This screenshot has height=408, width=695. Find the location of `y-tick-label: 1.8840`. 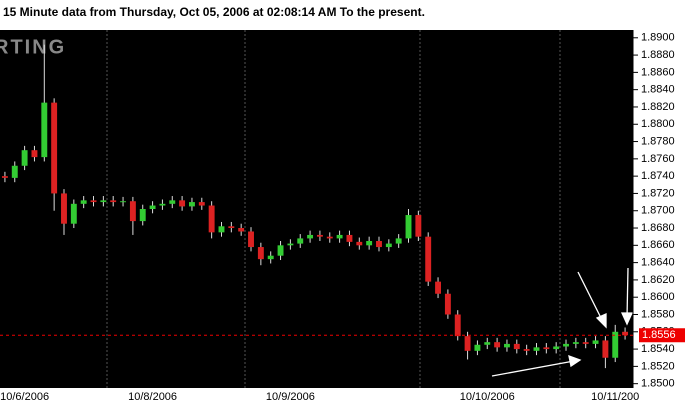

y-tick-label: 1.8840 is located at coordinates (658, 90).